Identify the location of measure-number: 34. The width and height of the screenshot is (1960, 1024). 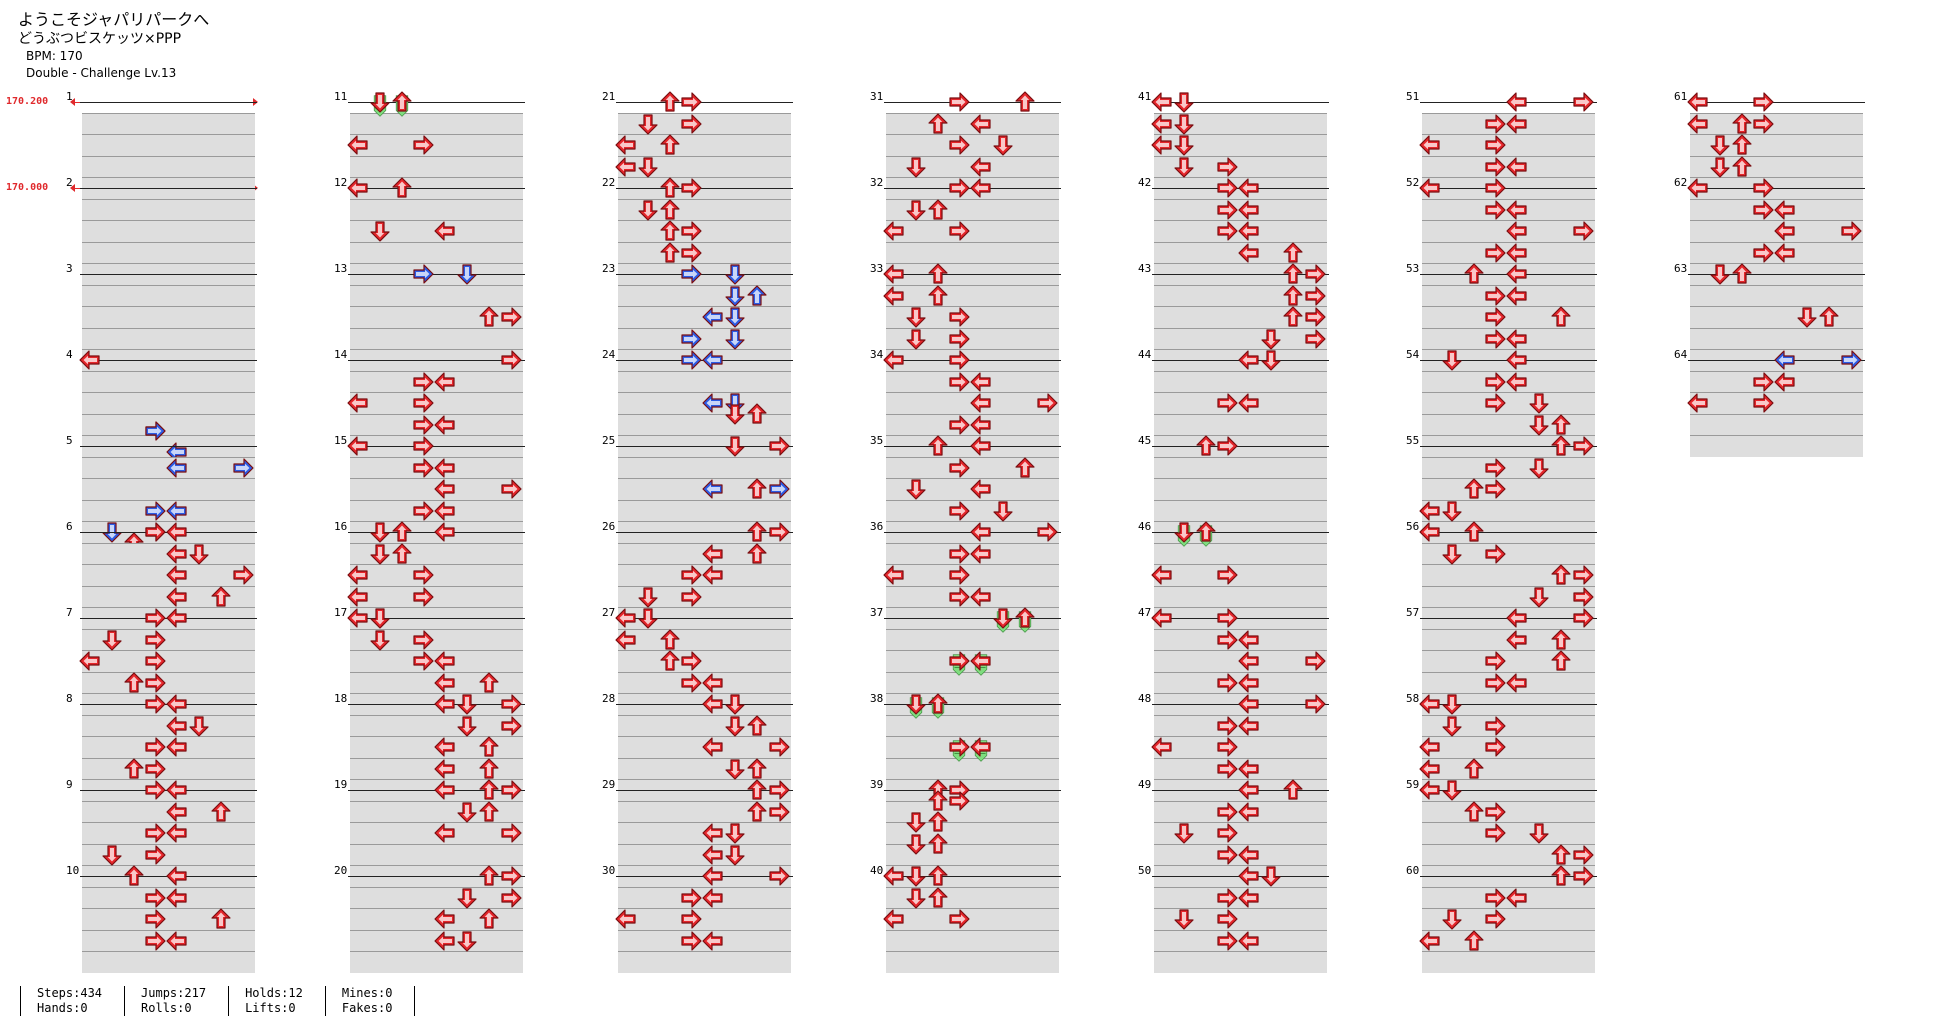
(877, 354).